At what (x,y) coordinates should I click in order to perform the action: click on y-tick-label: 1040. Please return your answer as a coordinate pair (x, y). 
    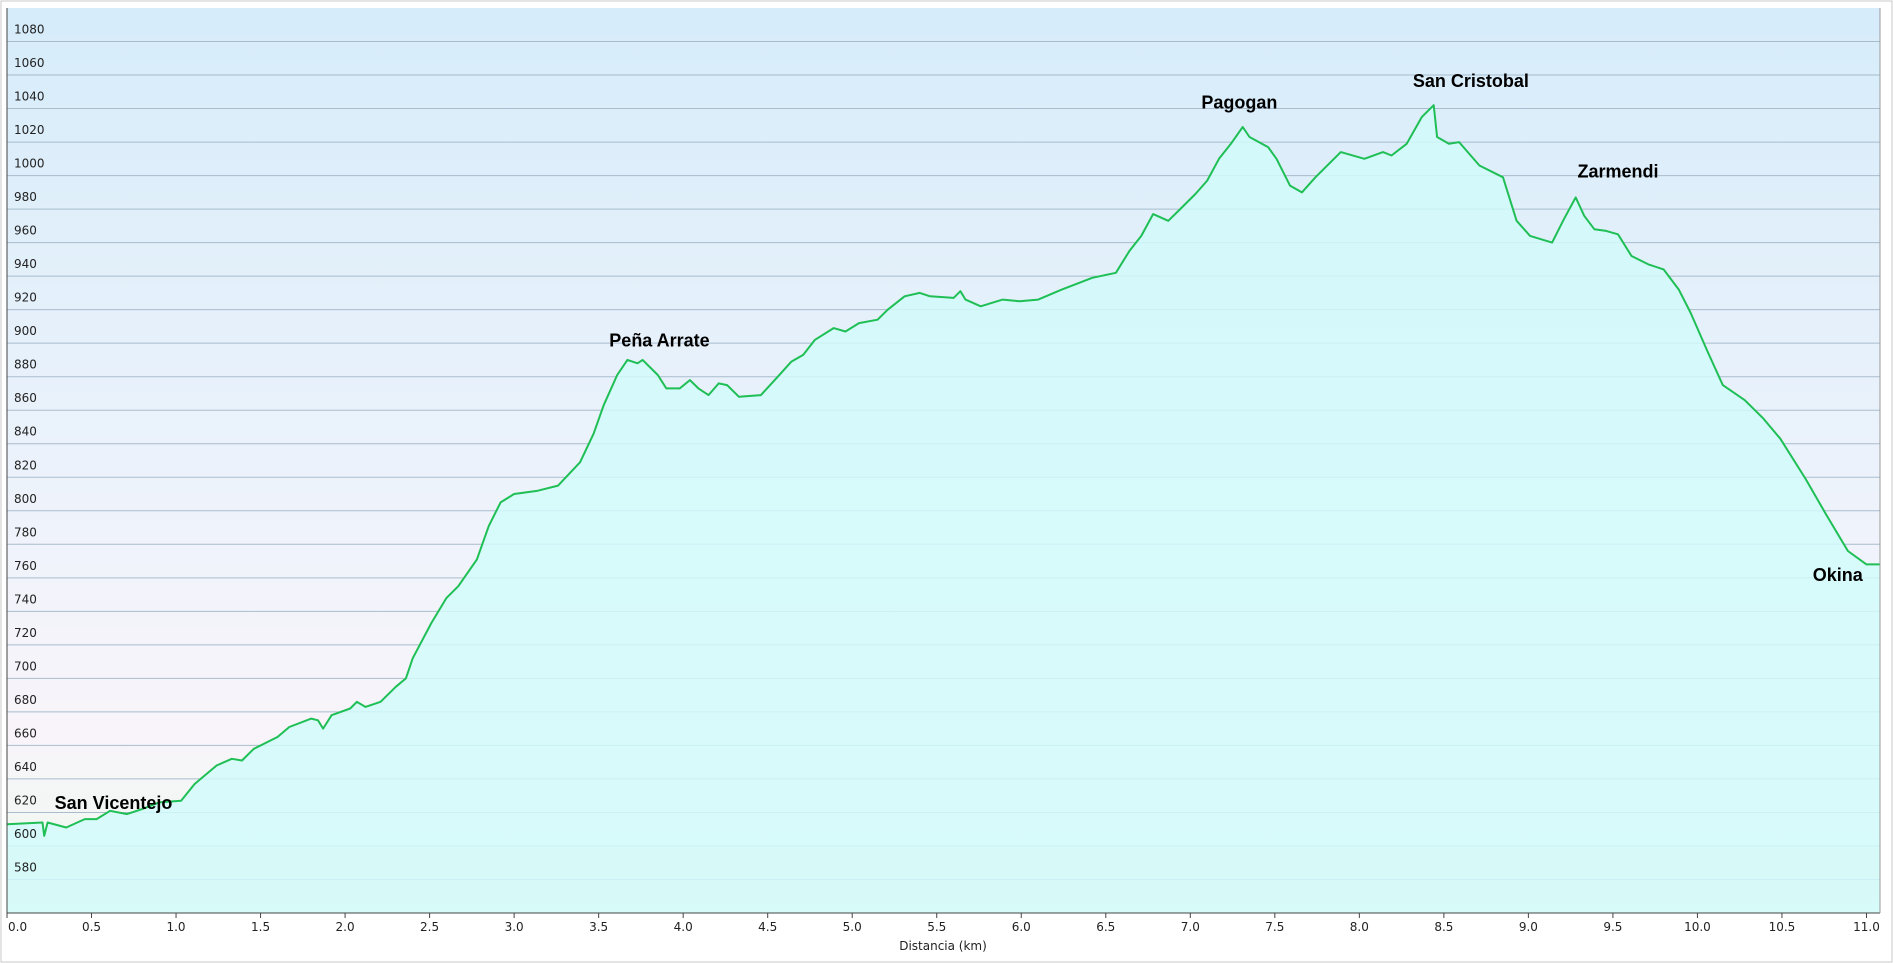
    Looking at the image, I should click on (29, 97).